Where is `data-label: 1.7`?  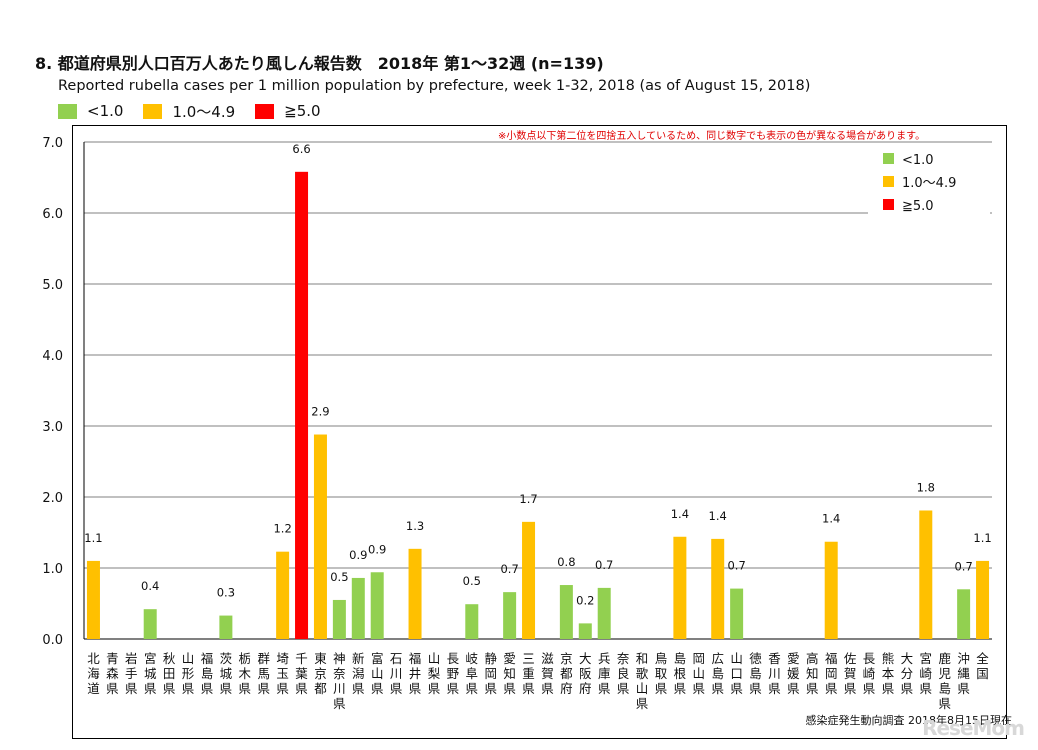
data-label: 1.7 is located at coordinates (528, 499).